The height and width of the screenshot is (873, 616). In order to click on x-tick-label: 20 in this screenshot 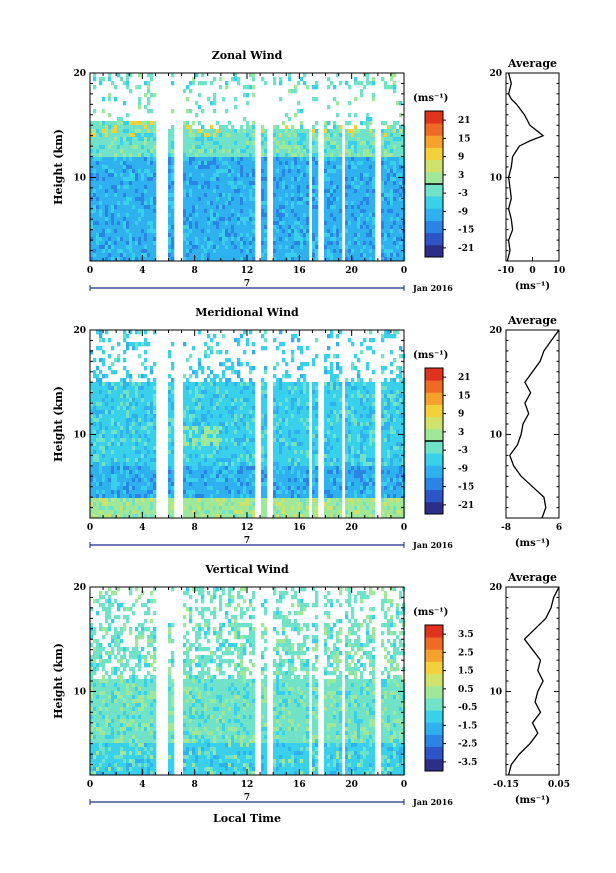, I will do `click(351, 785)`.